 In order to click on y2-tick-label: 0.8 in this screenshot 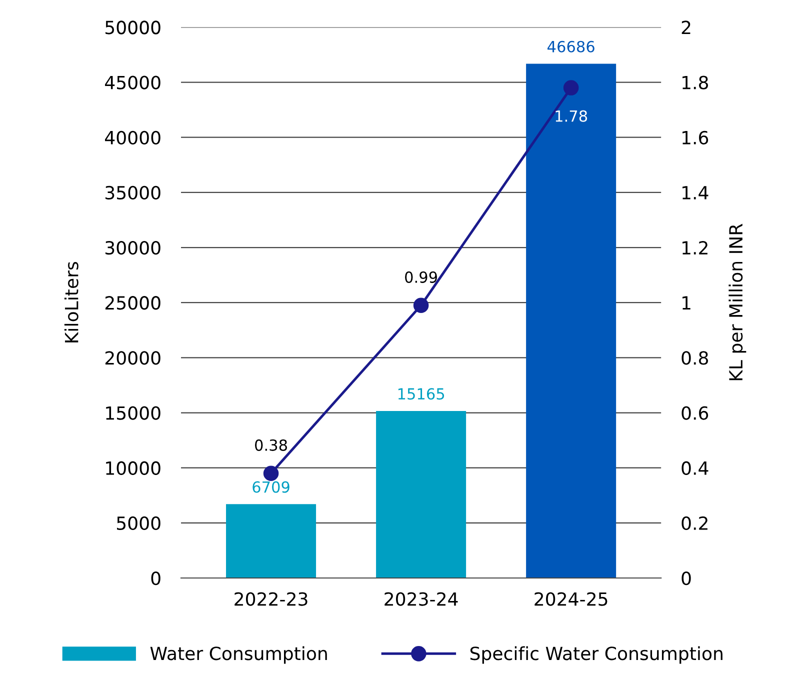, I will do `click(695, 358)`.